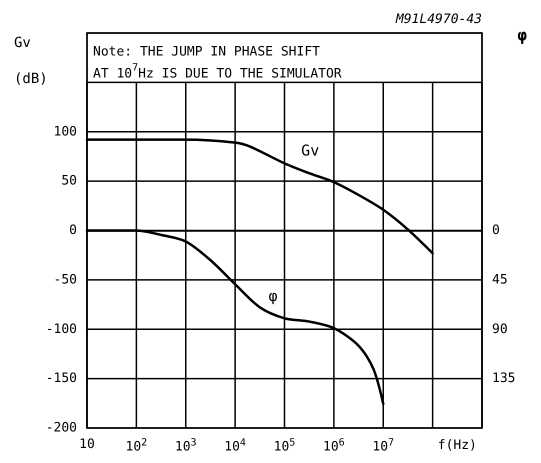 The width and height of the screenshot is (541, 463). Describe the element at coordinates (73, 230) in the screenshot. I see `y-tick-label: 0` at that location.